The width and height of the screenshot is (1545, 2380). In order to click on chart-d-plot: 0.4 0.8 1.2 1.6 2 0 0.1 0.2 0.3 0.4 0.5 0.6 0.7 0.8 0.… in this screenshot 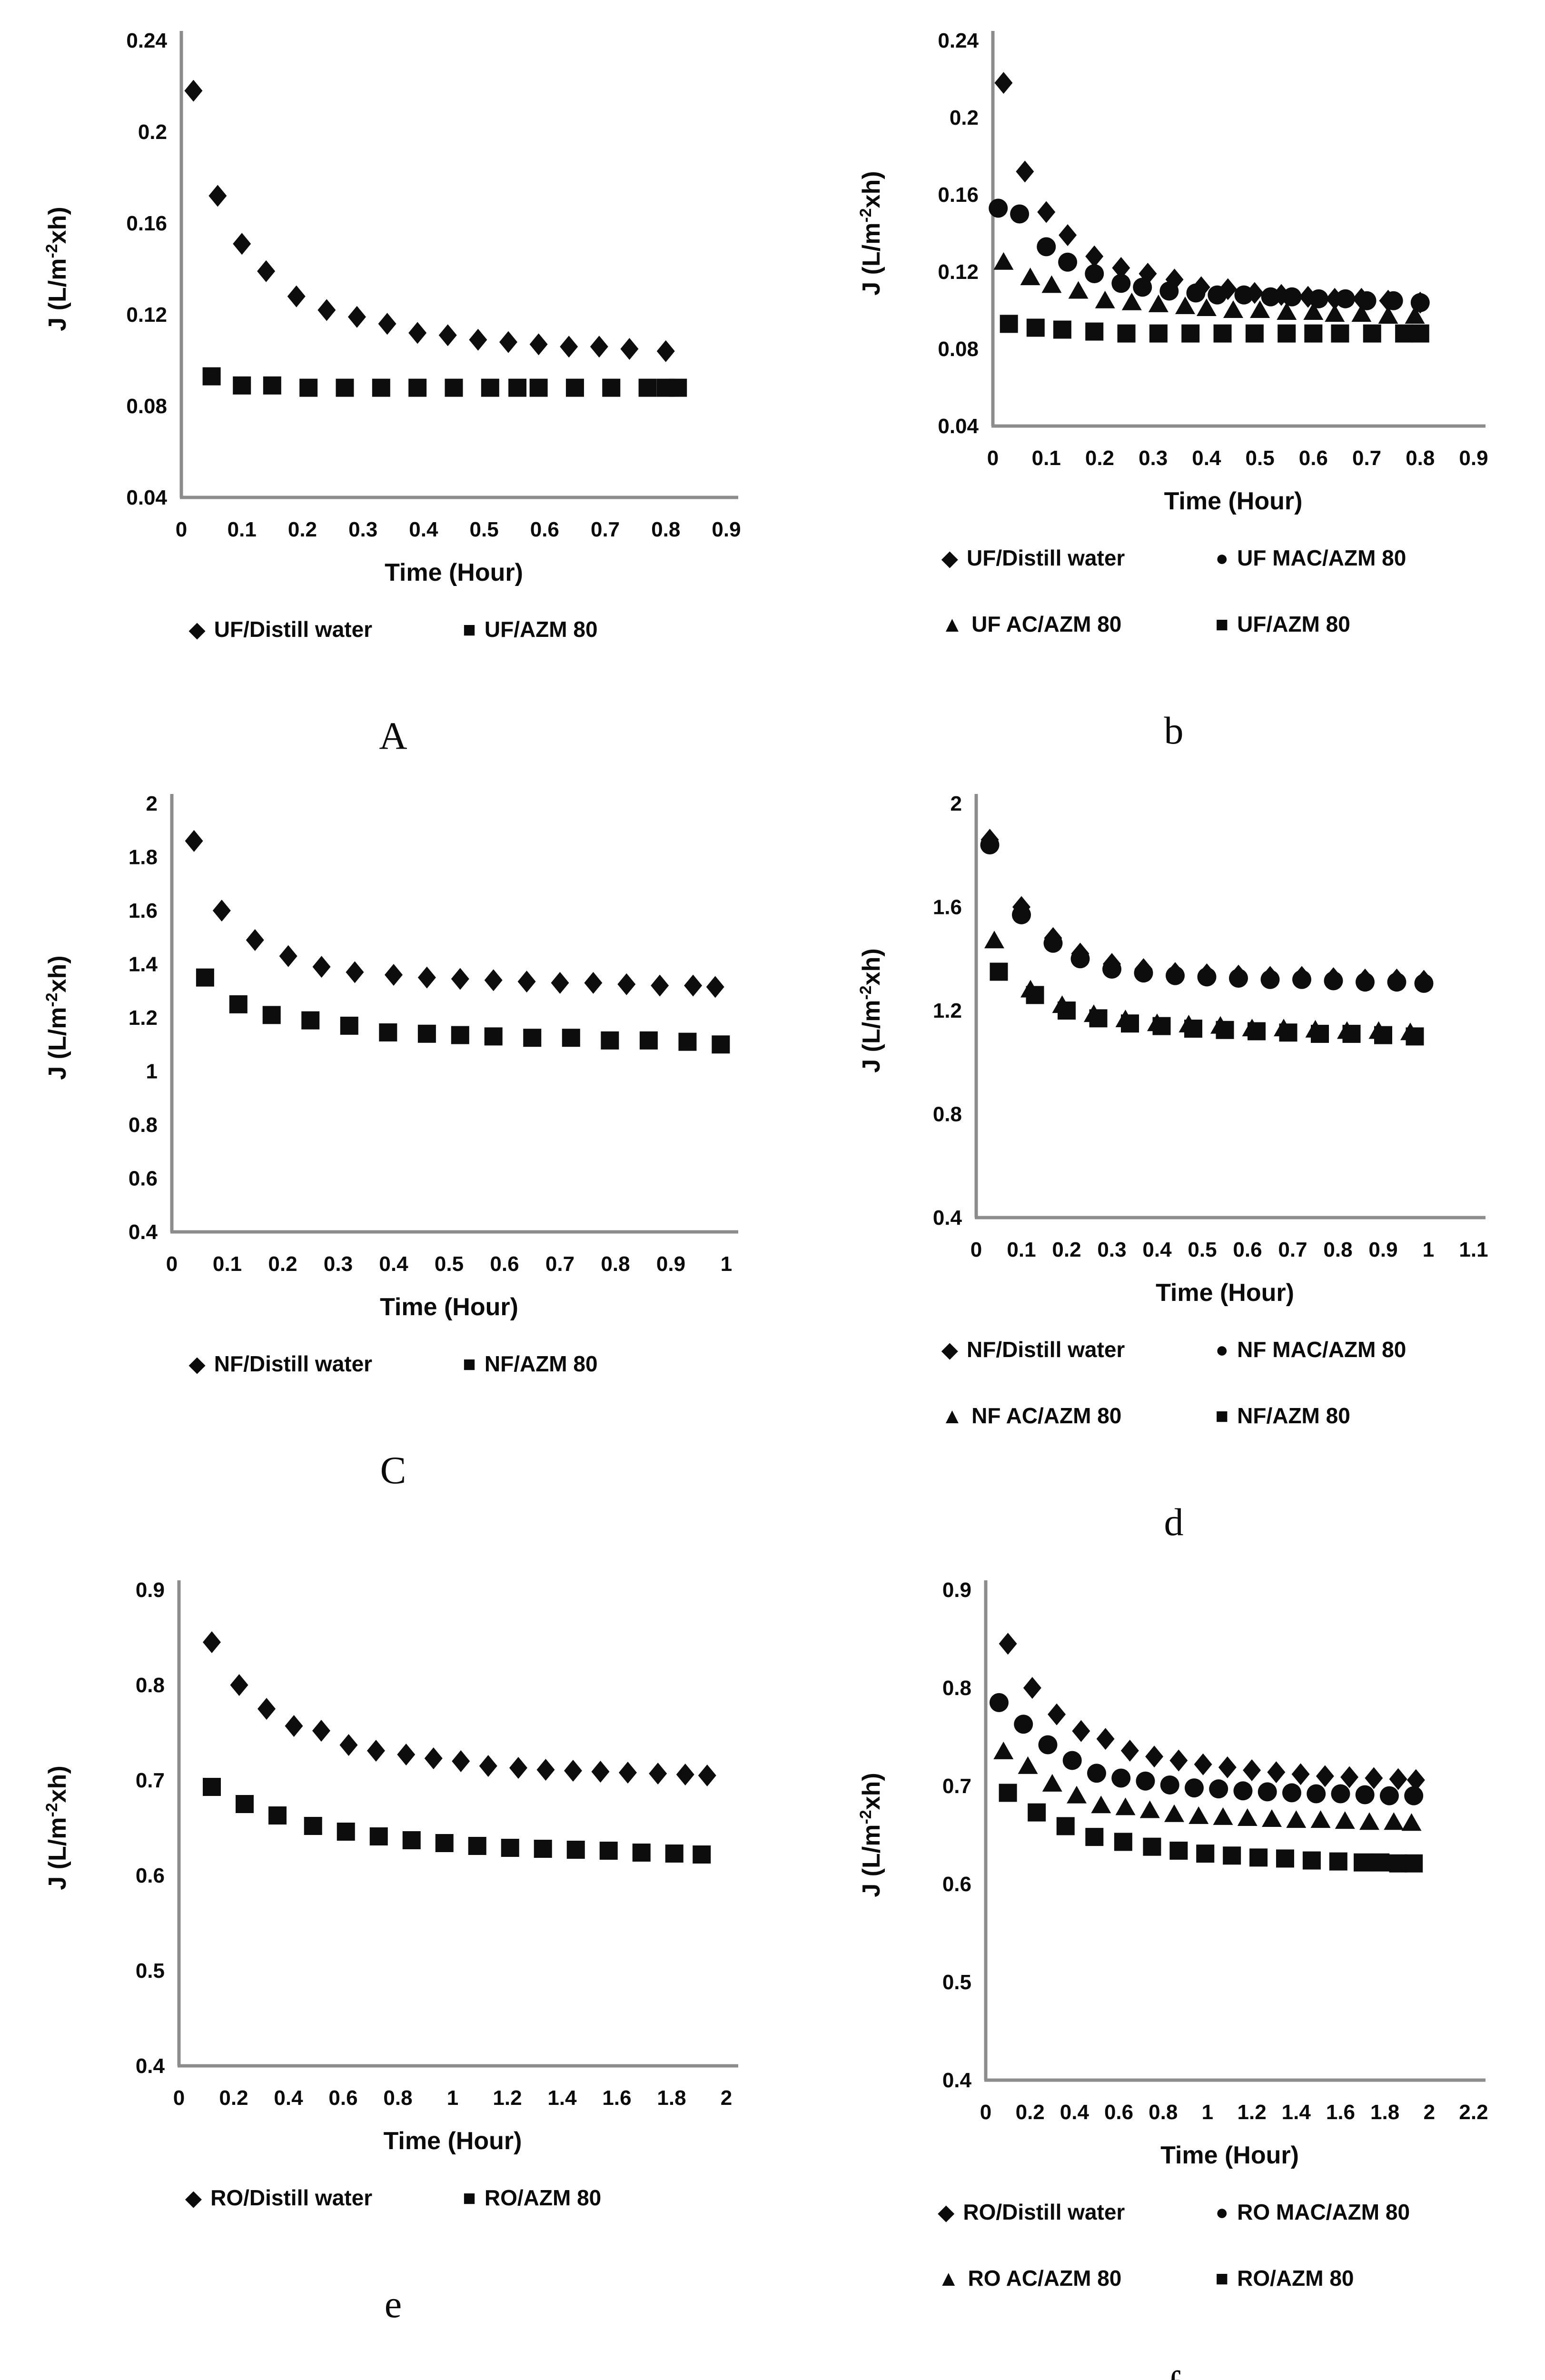, I will do `click(1173, 1043)`.